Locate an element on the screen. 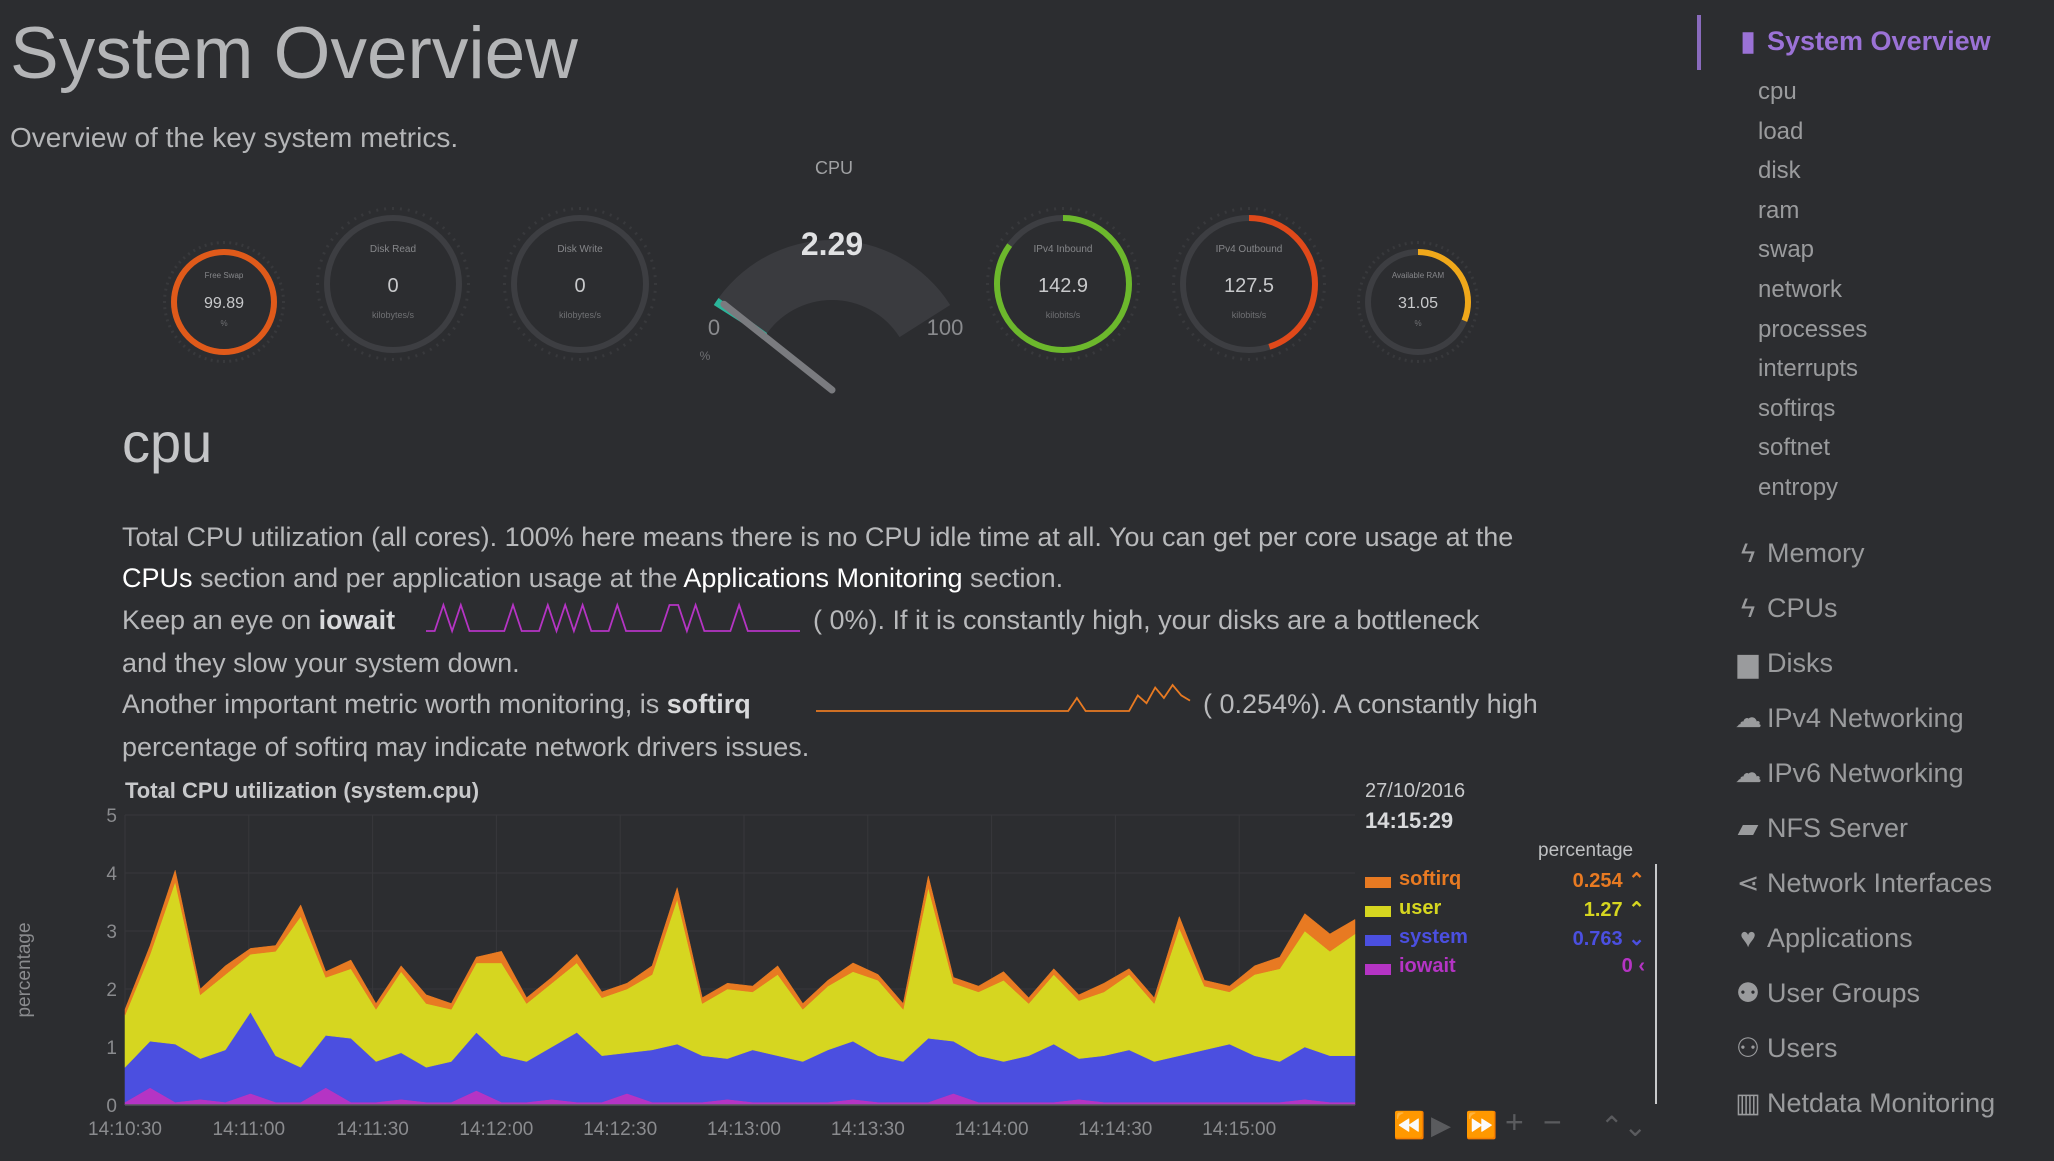 The width and height of the screenshot is (2054, 1161). sidebar-item-netdata-monitoring: ▥ Netdata Monitoring is located at coordinates (1865, 1103).